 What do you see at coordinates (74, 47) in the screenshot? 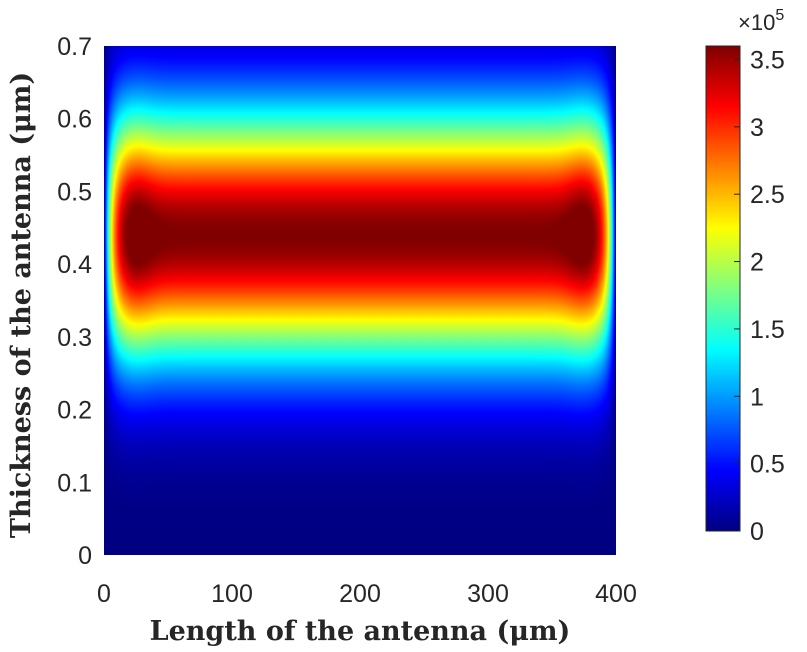
I see `y-tick-label: 0.7` at bounding box center [74, 47].